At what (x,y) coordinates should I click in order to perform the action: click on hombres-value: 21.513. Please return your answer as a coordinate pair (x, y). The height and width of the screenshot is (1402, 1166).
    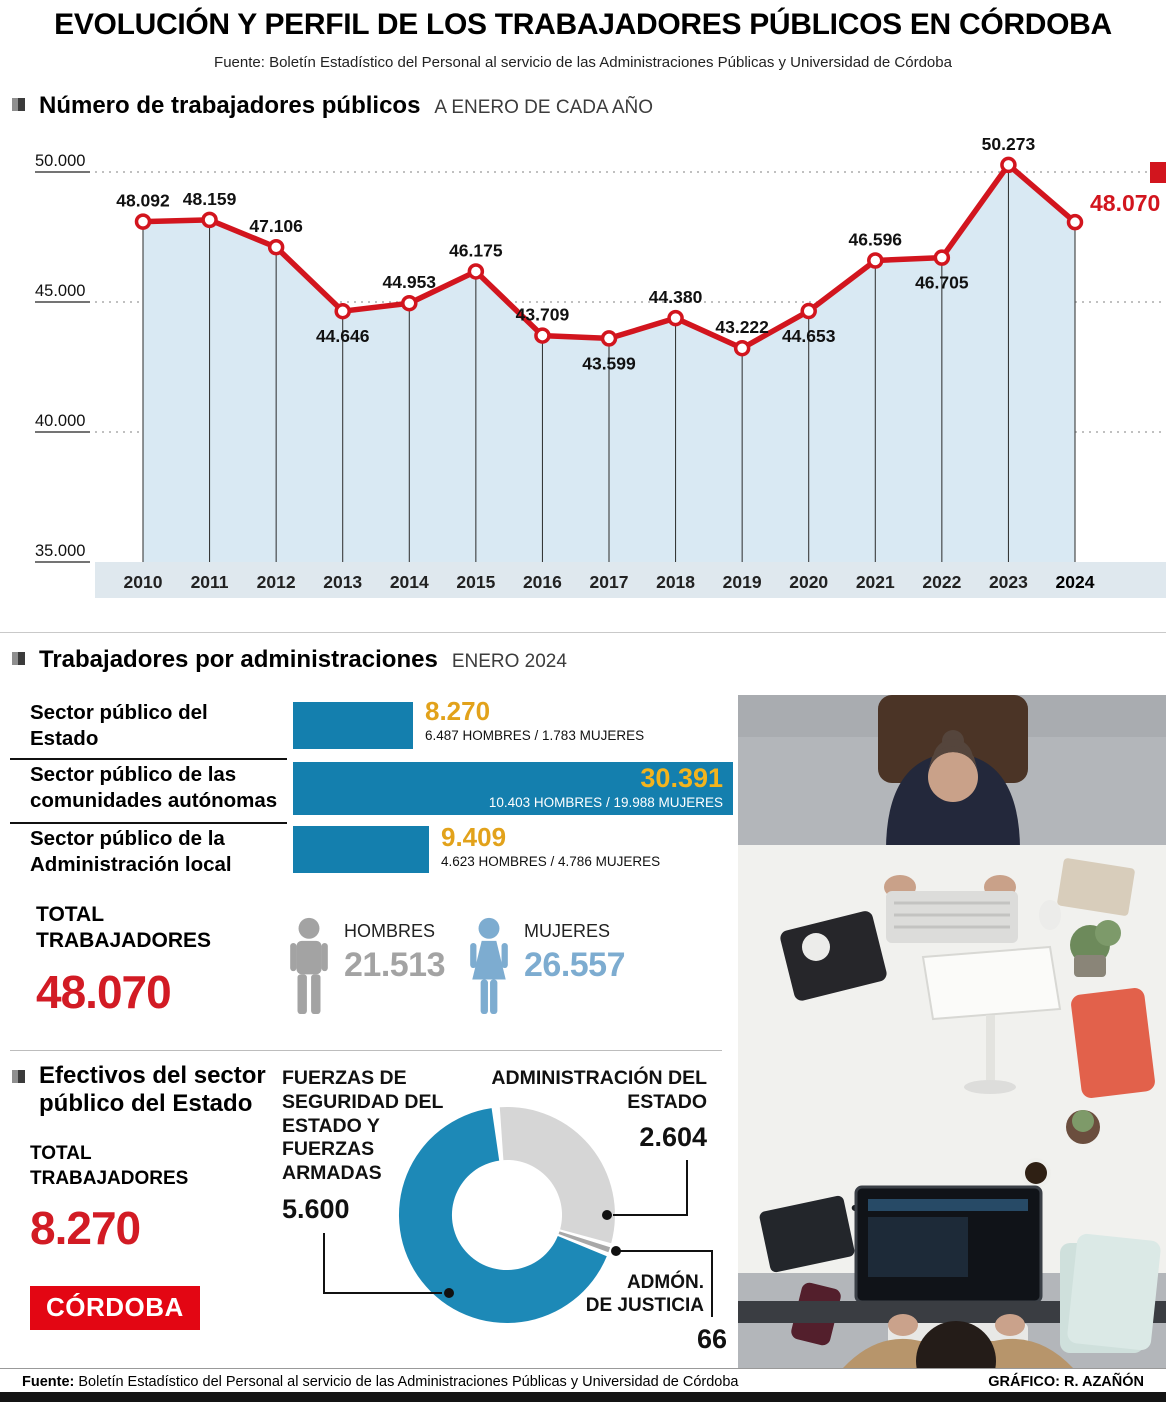
    Looking at the image, I should click on (395, 965).